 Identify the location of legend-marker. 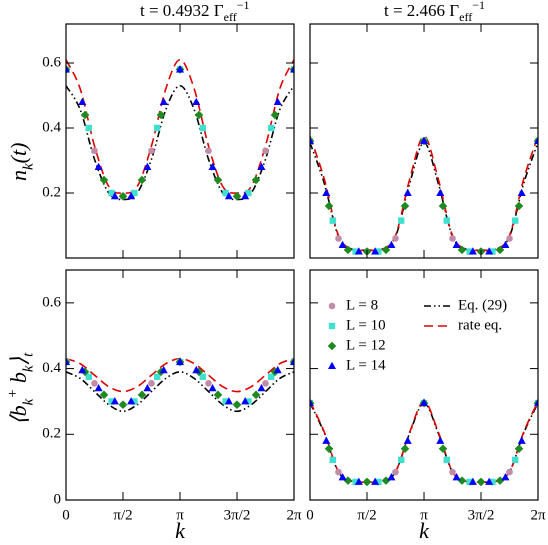
(332, 306).